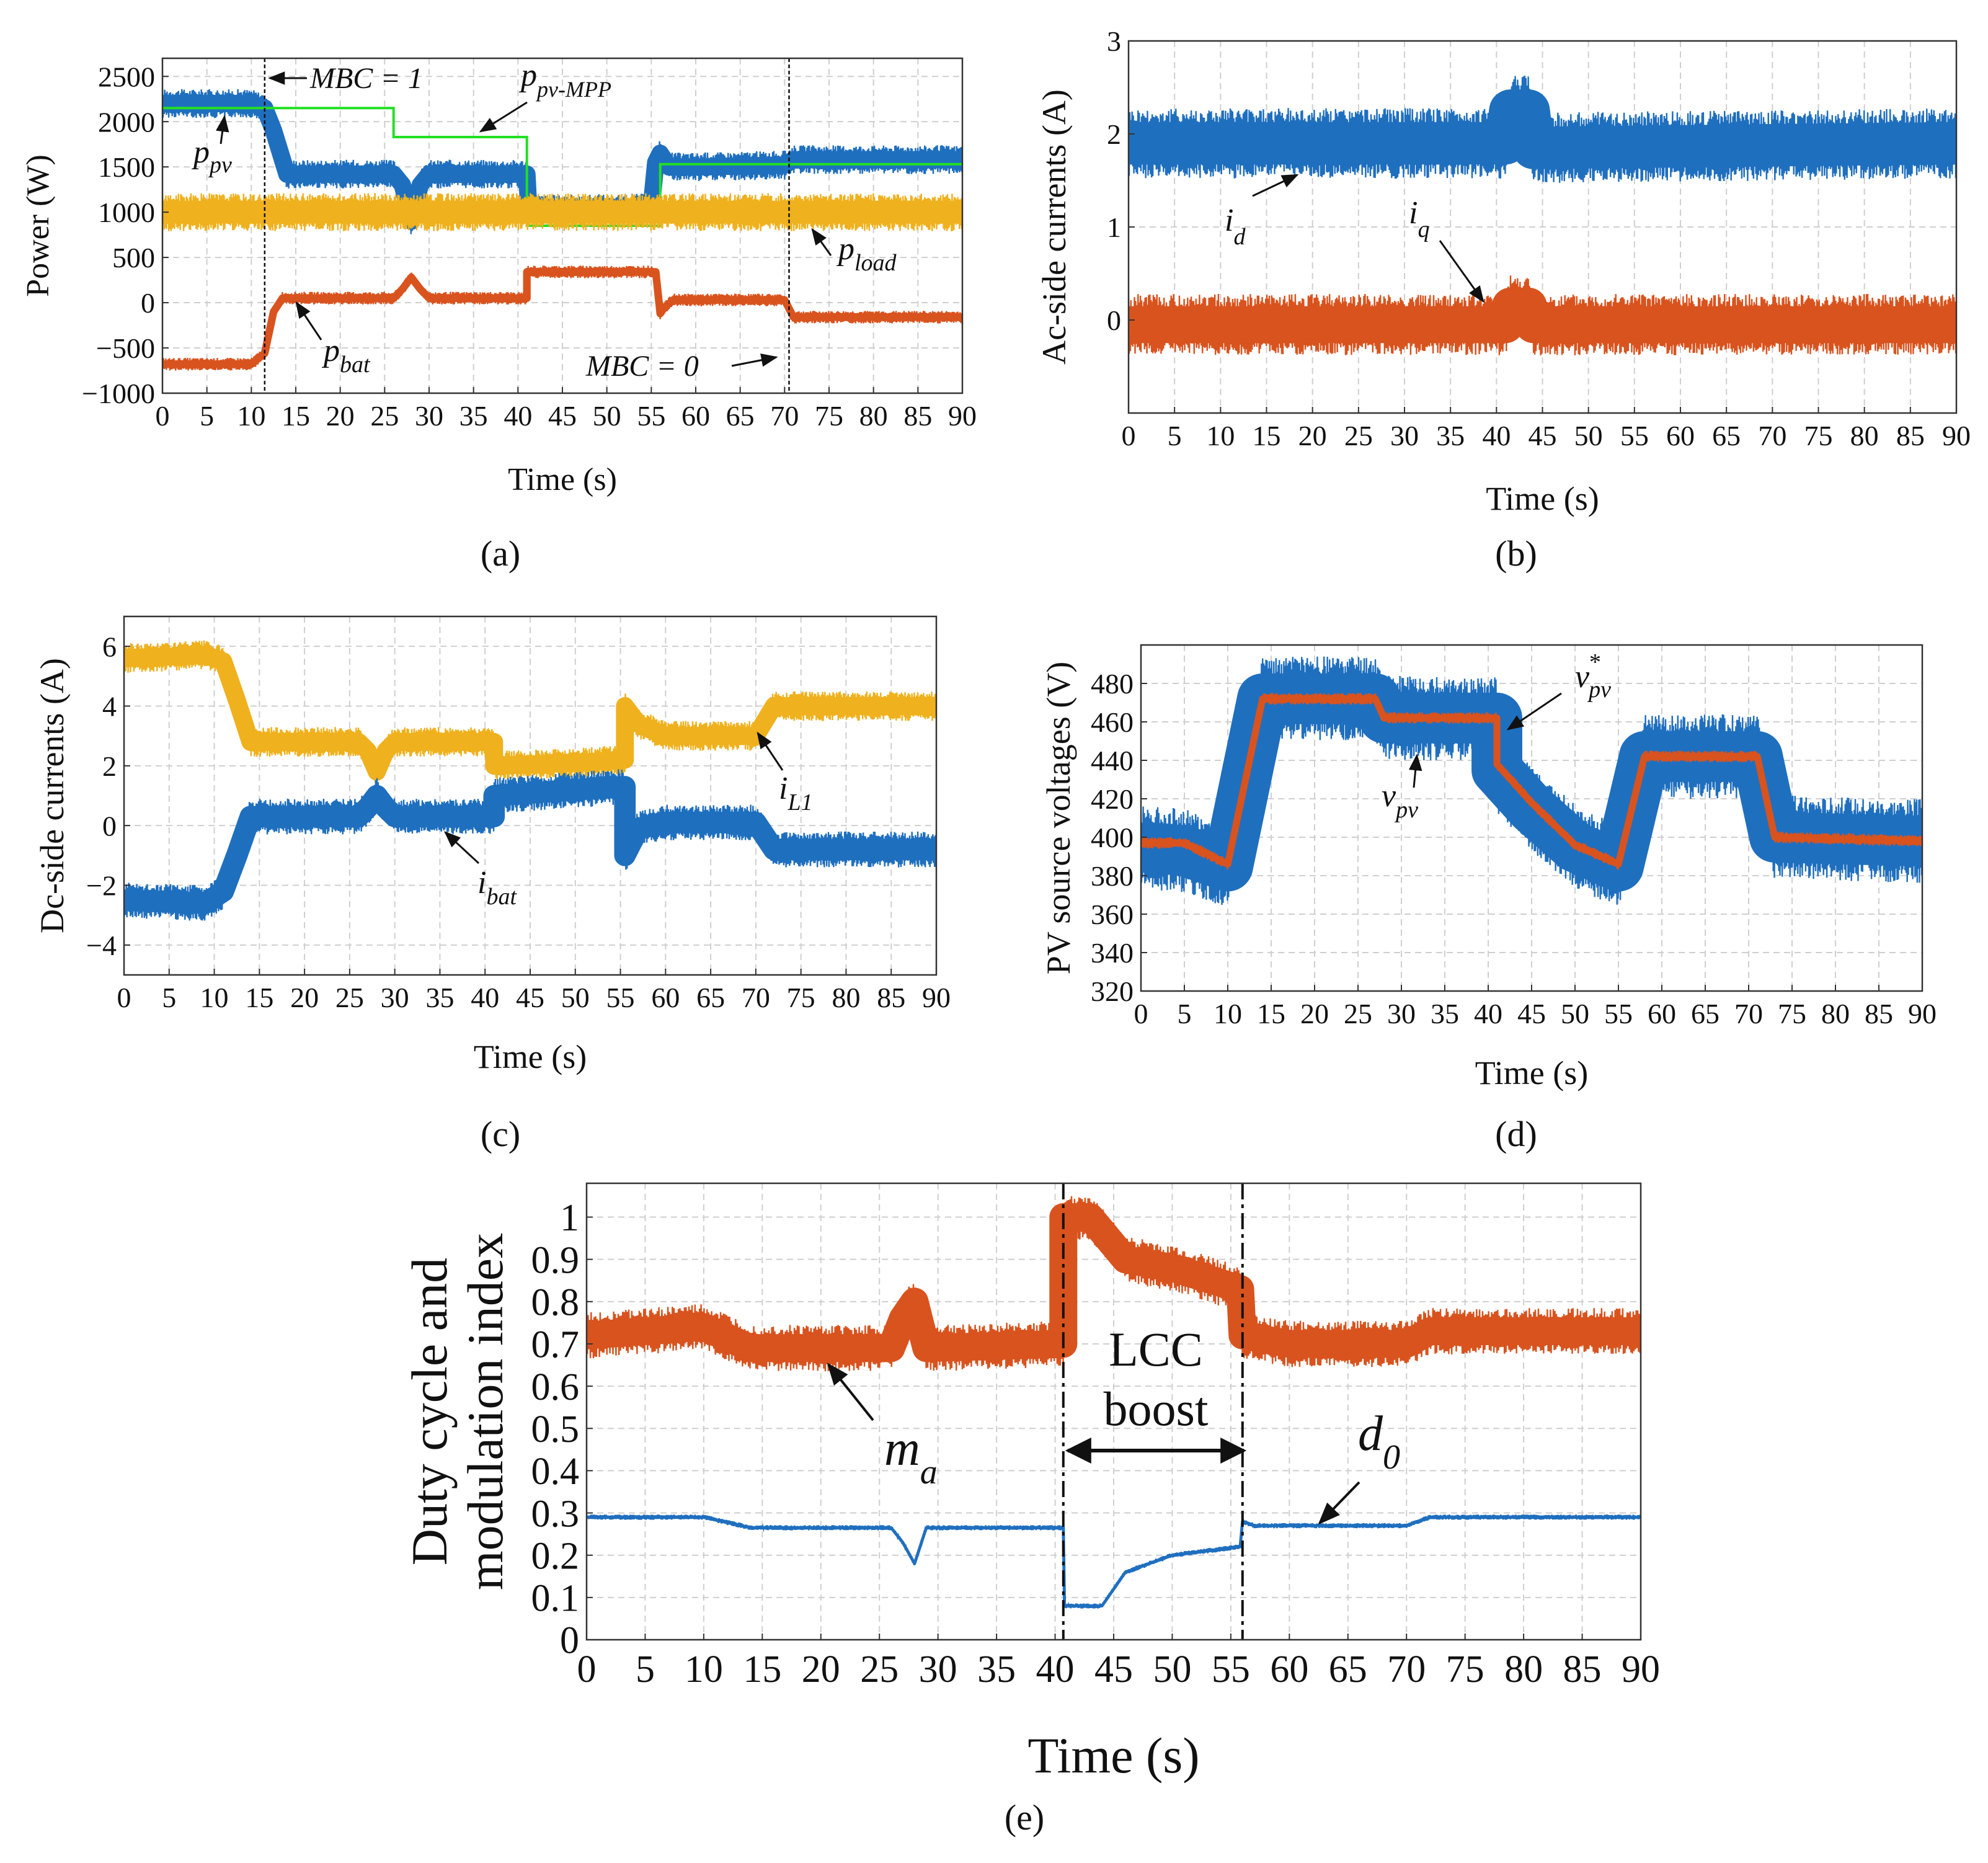  I want to click on ma-label: ma, so click(911, 1457).